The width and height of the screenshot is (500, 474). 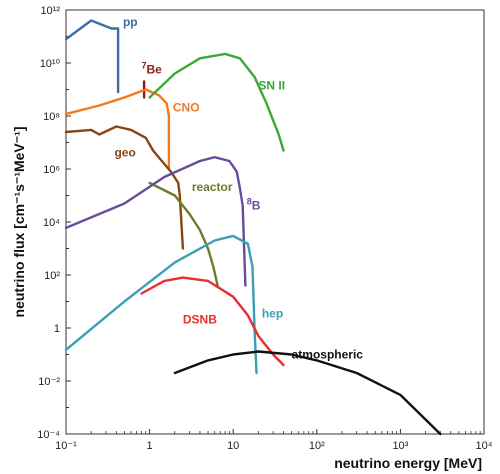 What do you see at coordinates (200, 319) in the screenshot?
I see `series-label-dsnb: DSNB` at bounding box center [200, 319].